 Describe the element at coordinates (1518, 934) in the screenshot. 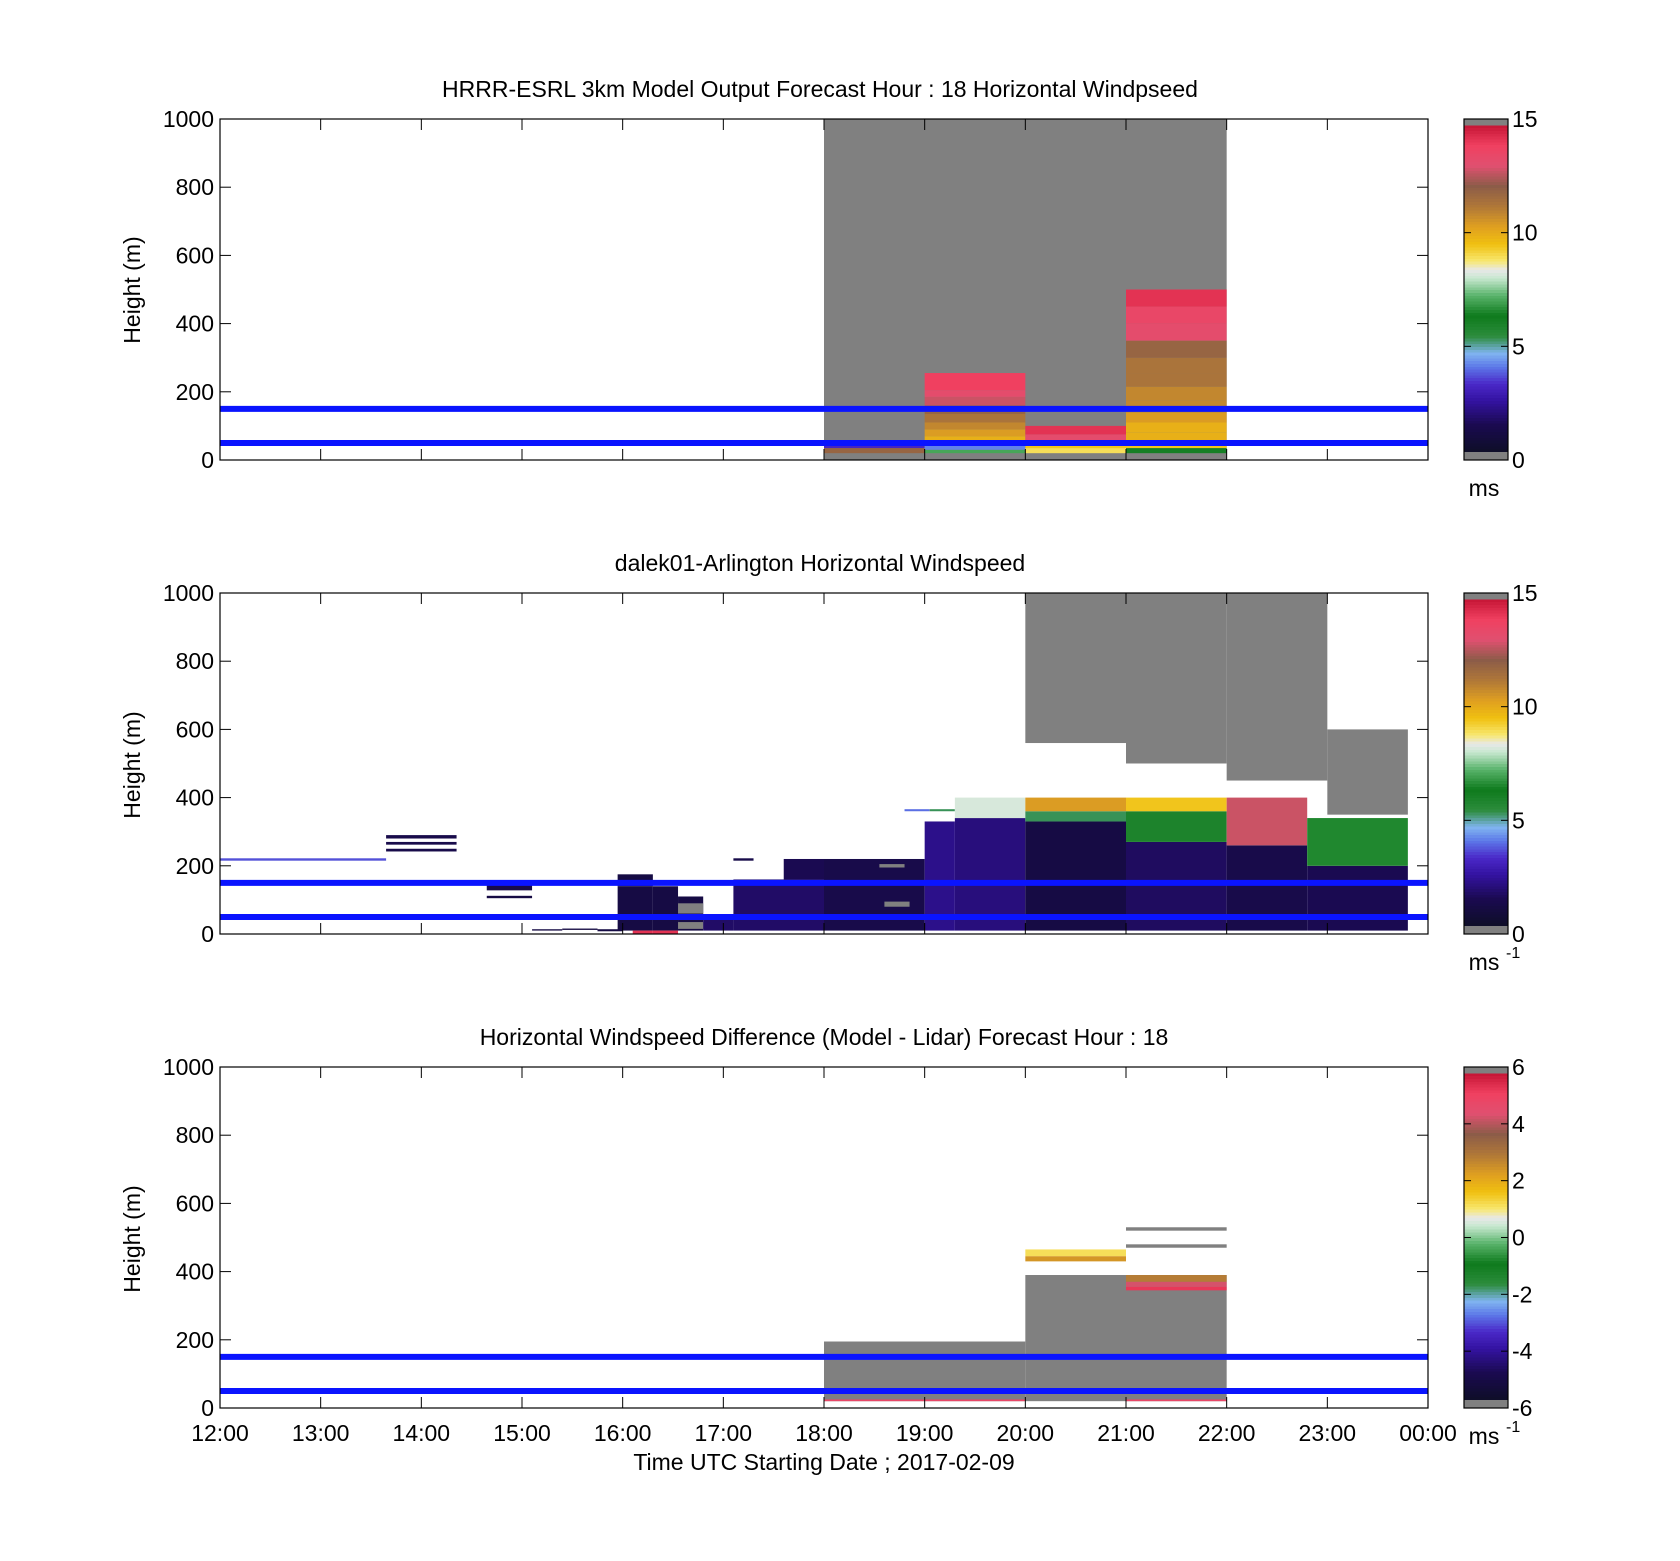

I see `colorbar-tick-label: 0` at that location.